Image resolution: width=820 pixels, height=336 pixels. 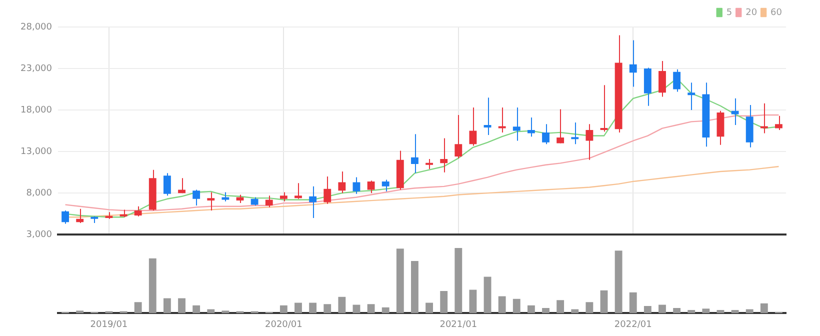 What do you see at coordinates (36, 151) in the screenshot?
I see `y-tick-label: 13,000` at bounding box center [36, 151].